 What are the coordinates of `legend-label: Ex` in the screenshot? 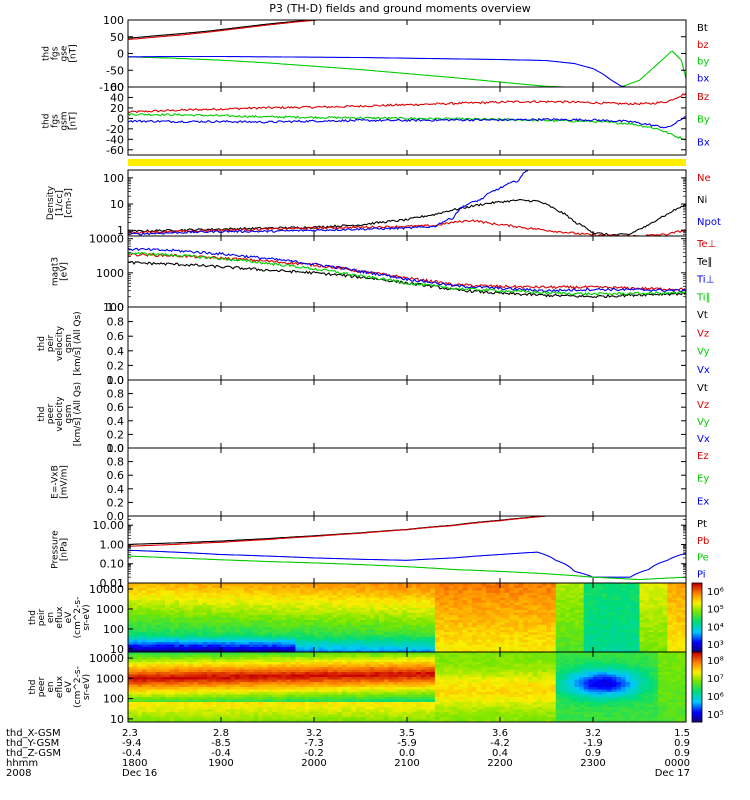 It's located at (703, 501).